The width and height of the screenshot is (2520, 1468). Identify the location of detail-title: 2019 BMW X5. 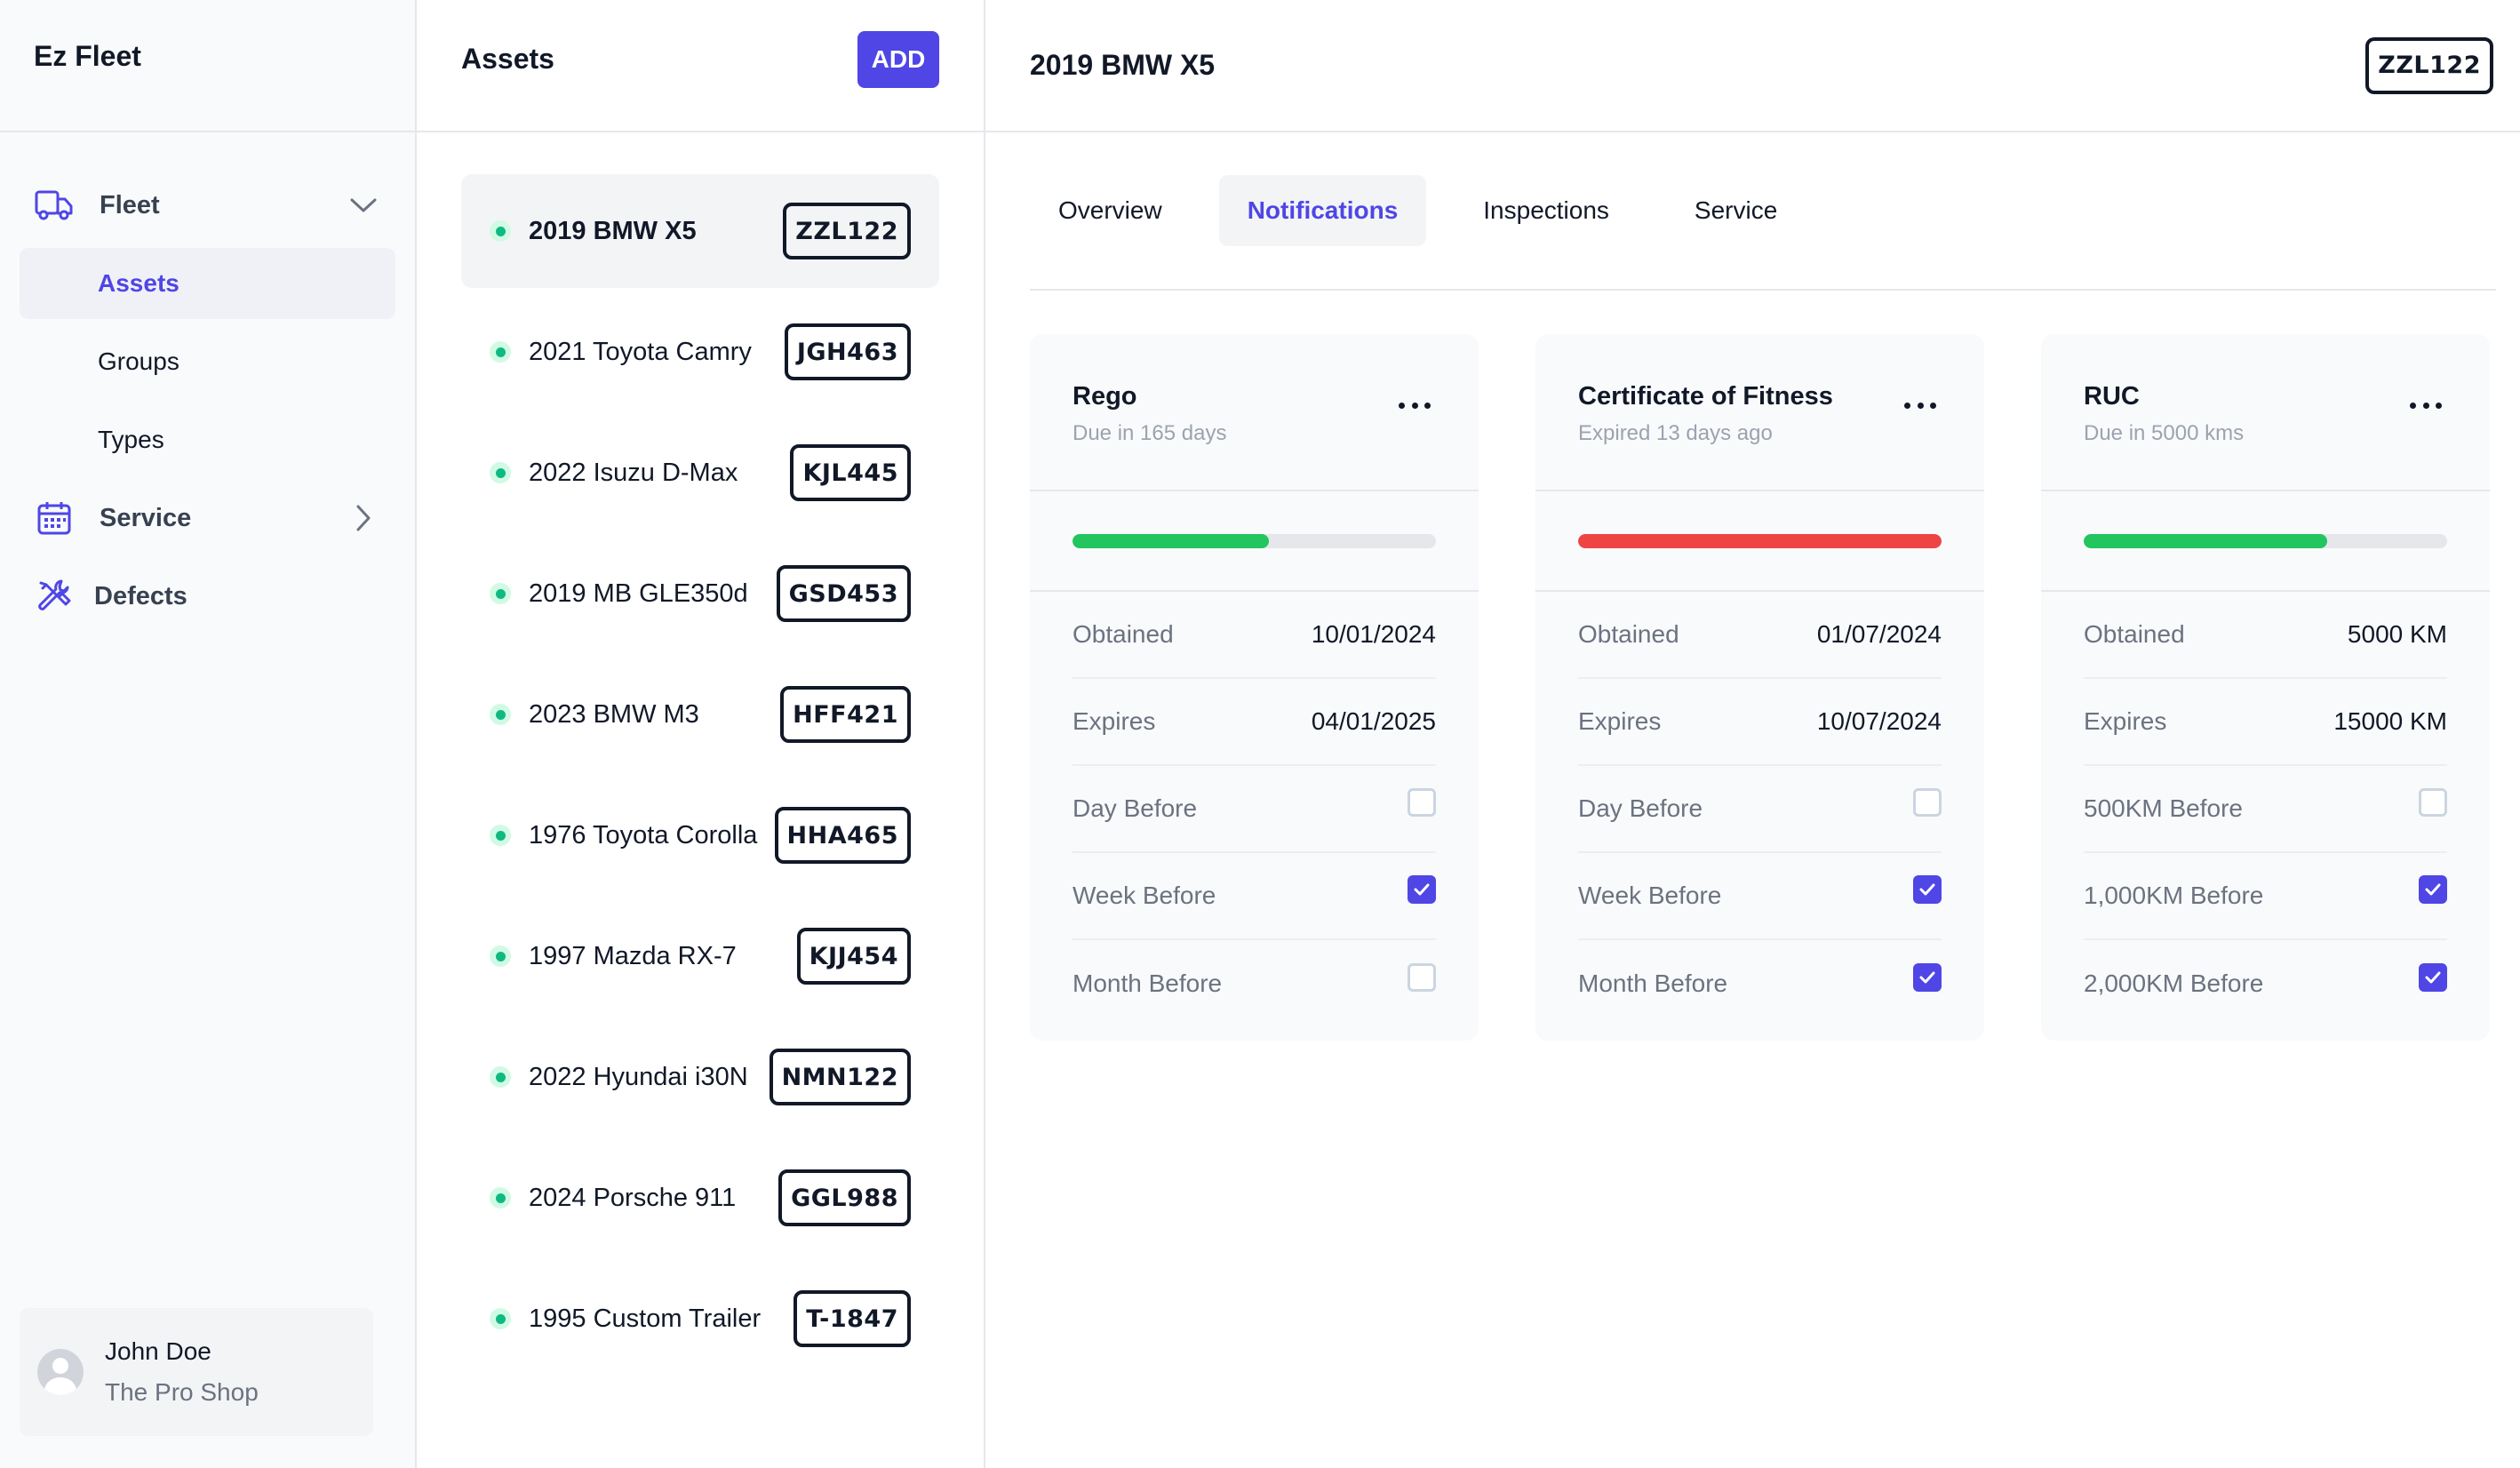
(1123, 65).